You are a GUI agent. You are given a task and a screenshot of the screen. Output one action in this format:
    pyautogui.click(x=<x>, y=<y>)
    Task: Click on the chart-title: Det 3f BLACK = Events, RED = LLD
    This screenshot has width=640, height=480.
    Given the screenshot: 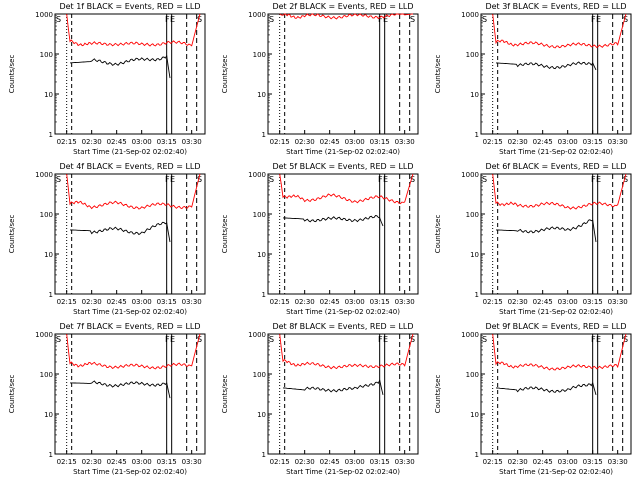 What is the action you would take?
    pyautogui.click(x=555, y=6)
    